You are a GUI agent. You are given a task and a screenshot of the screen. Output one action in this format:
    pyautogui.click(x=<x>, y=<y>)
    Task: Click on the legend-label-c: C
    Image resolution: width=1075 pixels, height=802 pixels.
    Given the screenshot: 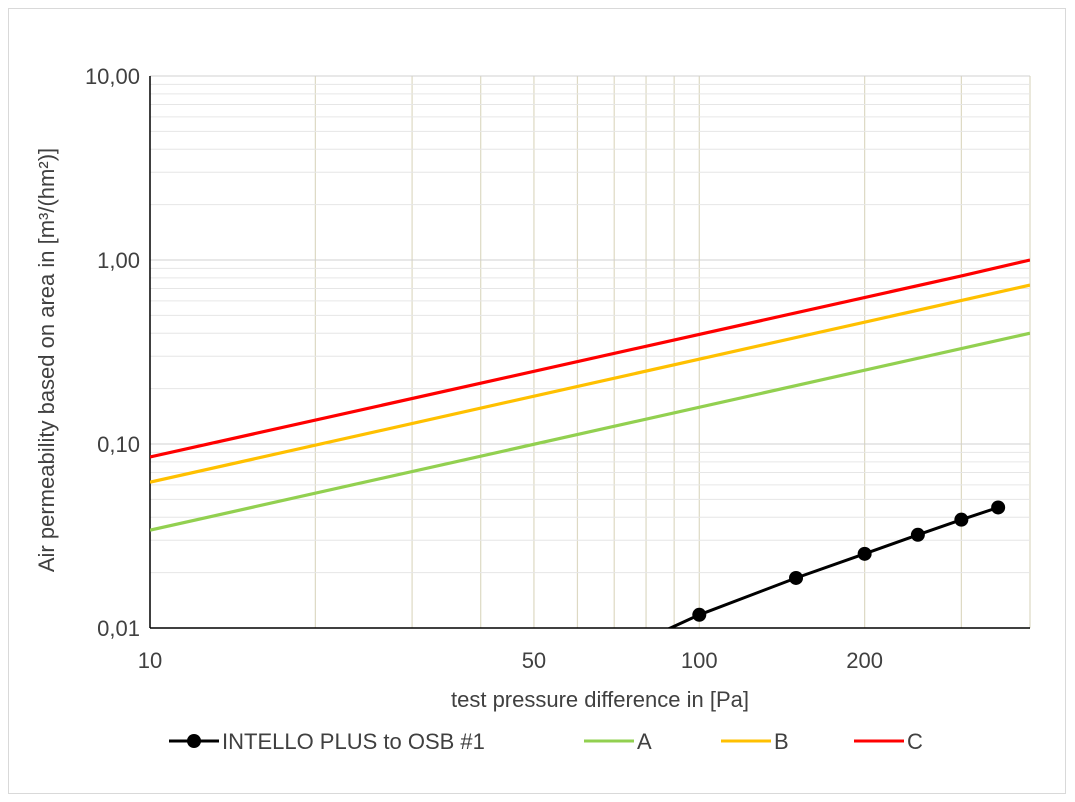 What is the action you would take?
    pyautogui.click(x=915, y=741)
    